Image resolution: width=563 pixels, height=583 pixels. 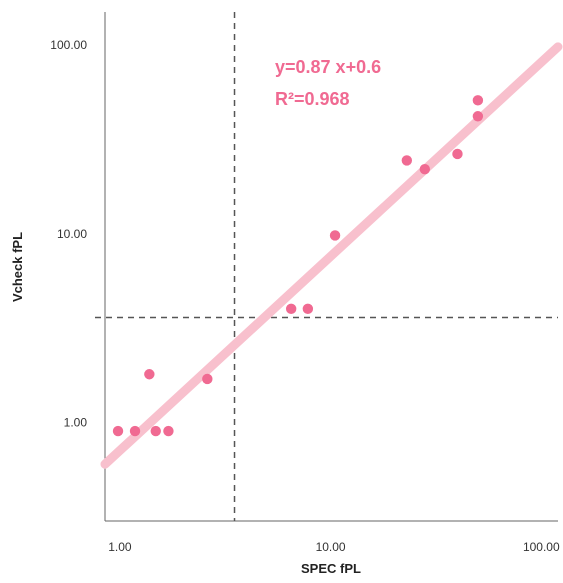 What do you see at coordinates (328, 67) in the screenshot?
I see `trendline-equation: y=0.87 x+0.6` at bounding box center [328, 67].